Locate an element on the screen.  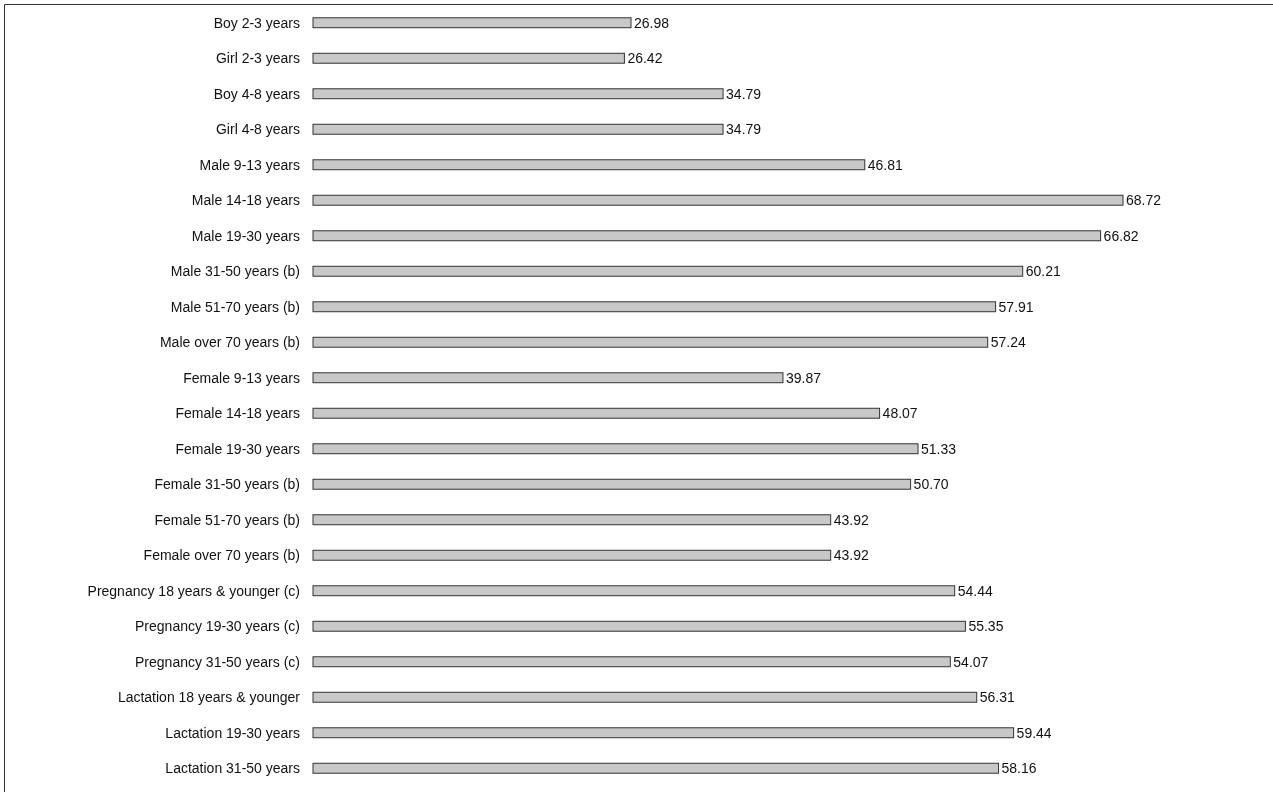
data-label: 58.16 is located at coordinates (1019, 768).